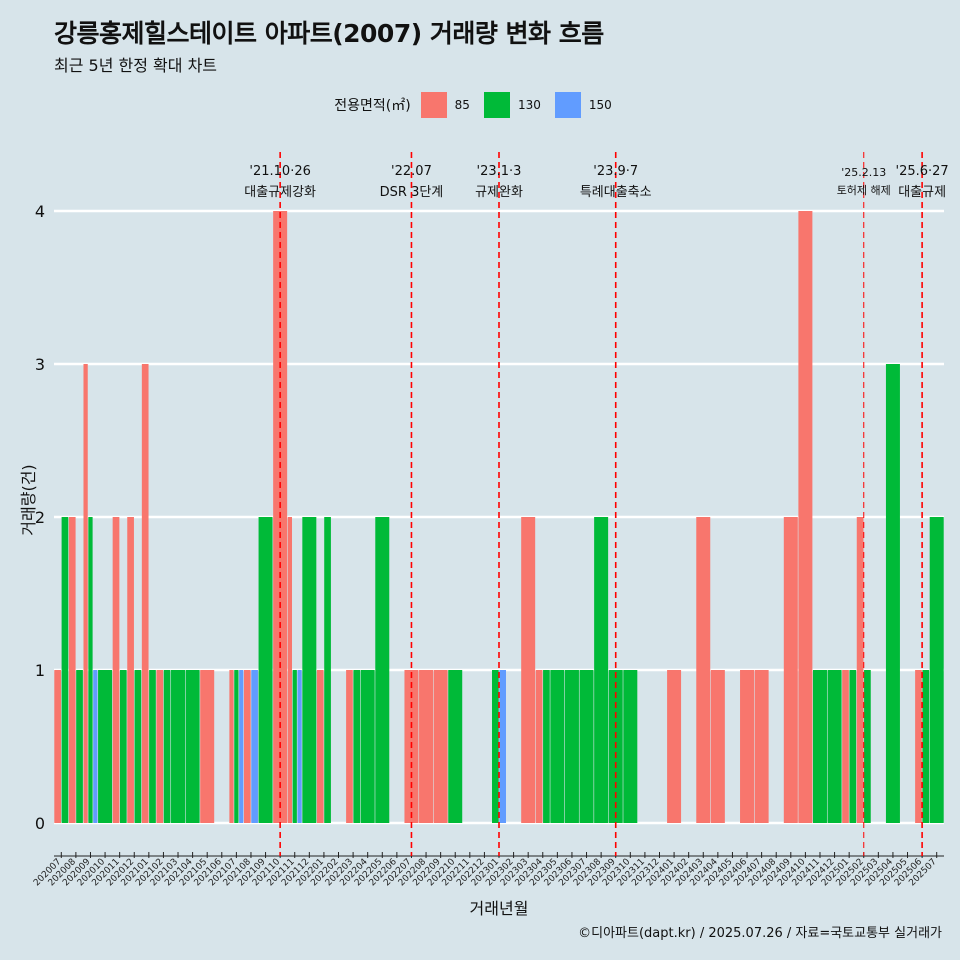  What do you see at coordinates (922, 192) in the screenshot?
I see `event-name-label: 대출규제` at bounding box center [922, 192].